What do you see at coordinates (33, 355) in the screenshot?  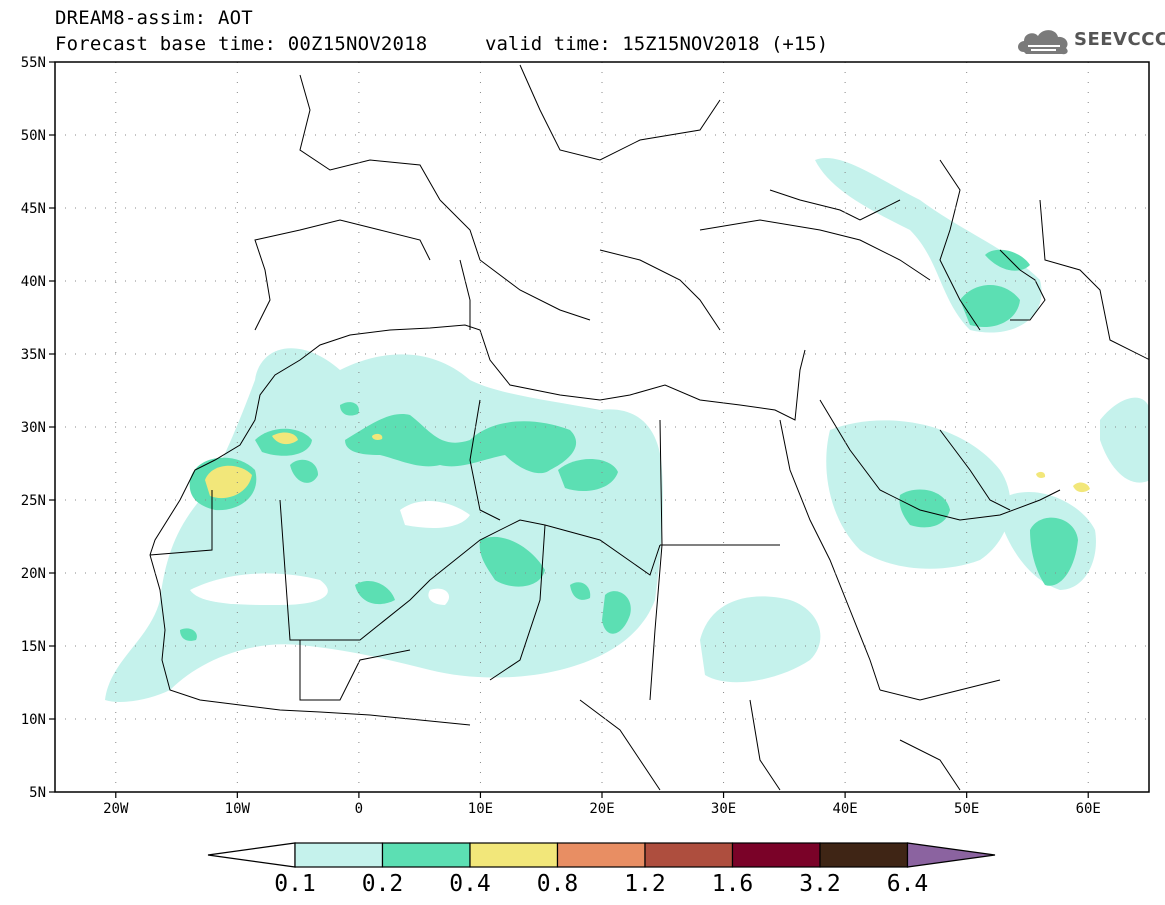 I see `lat-label: 35N` at bounding box center [33, 355].